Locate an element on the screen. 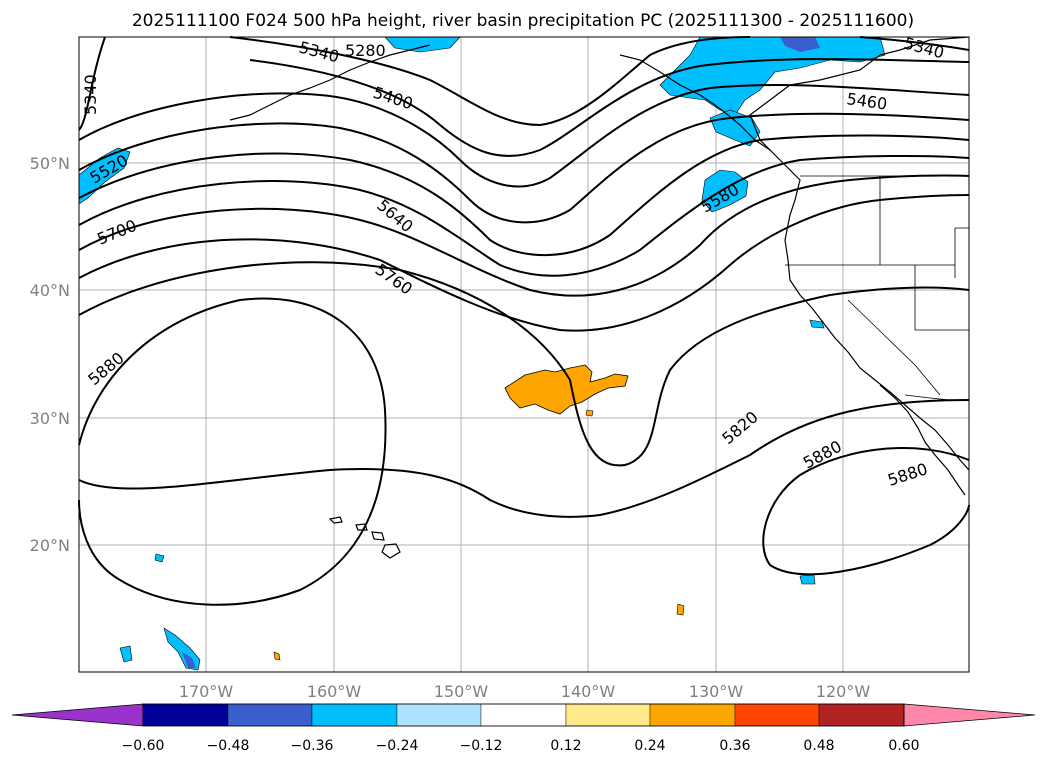 The image size is (1047, 765). lat-tick-labels: 50°N 40°N 30°N 20°N is located at coordinates (50, 354).